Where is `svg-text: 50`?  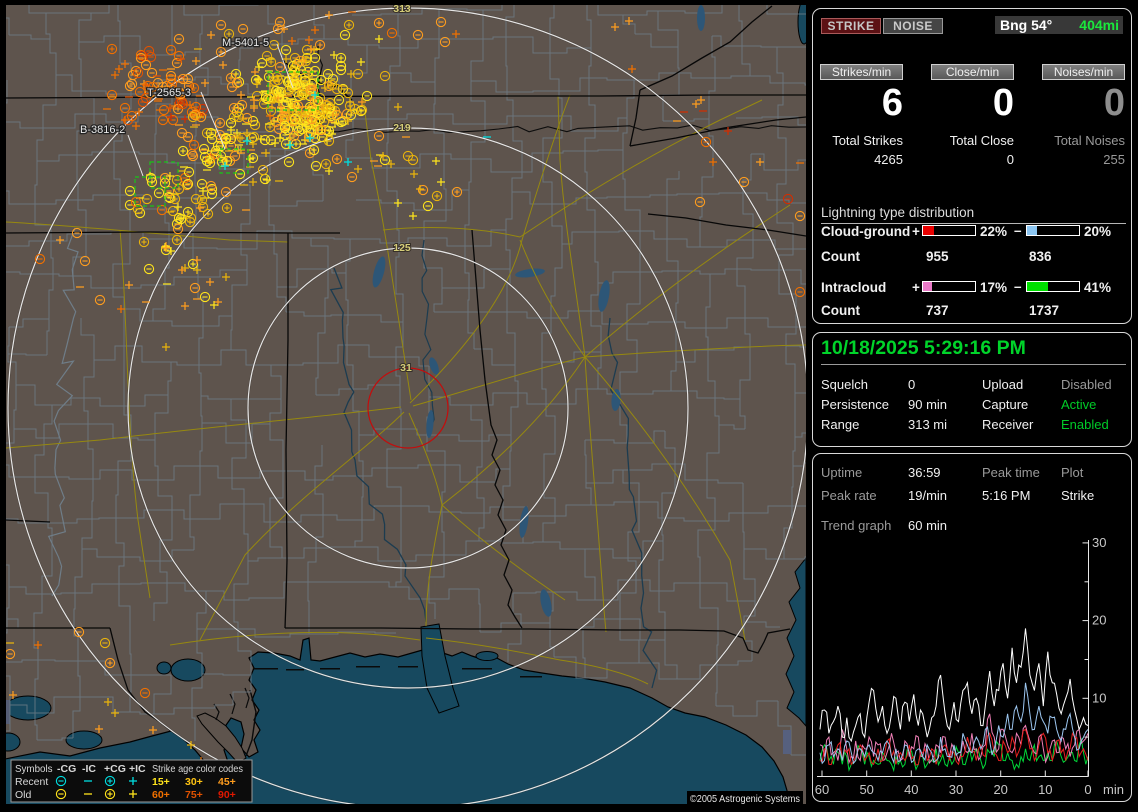
svg-text: 50 is located at coordinates (866, 789).